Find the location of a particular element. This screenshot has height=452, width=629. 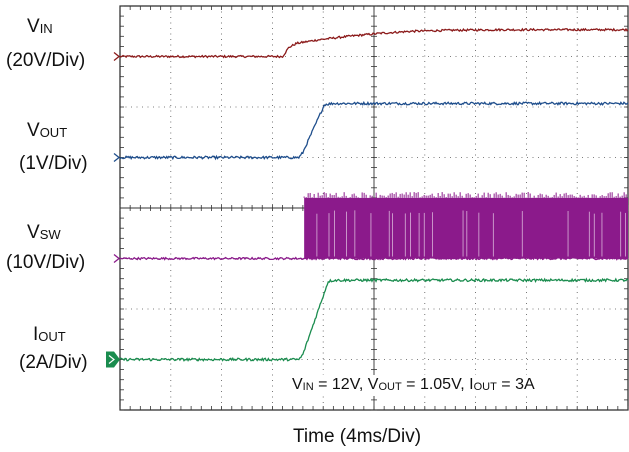

channel-marker-active is located at coordinates (113, 359).